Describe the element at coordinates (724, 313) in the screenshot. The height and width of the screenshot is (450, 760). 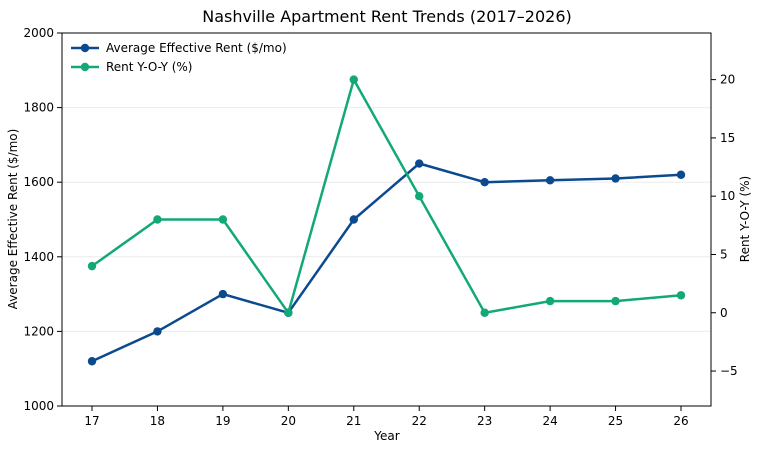
I see `y-right-tick-label: 0` at that location.